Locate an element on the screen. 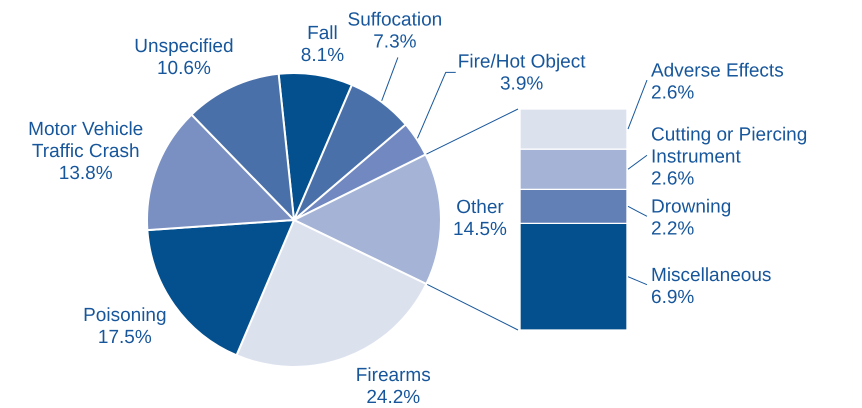  data-label: 8.1% is located at coordinates (322, 55).